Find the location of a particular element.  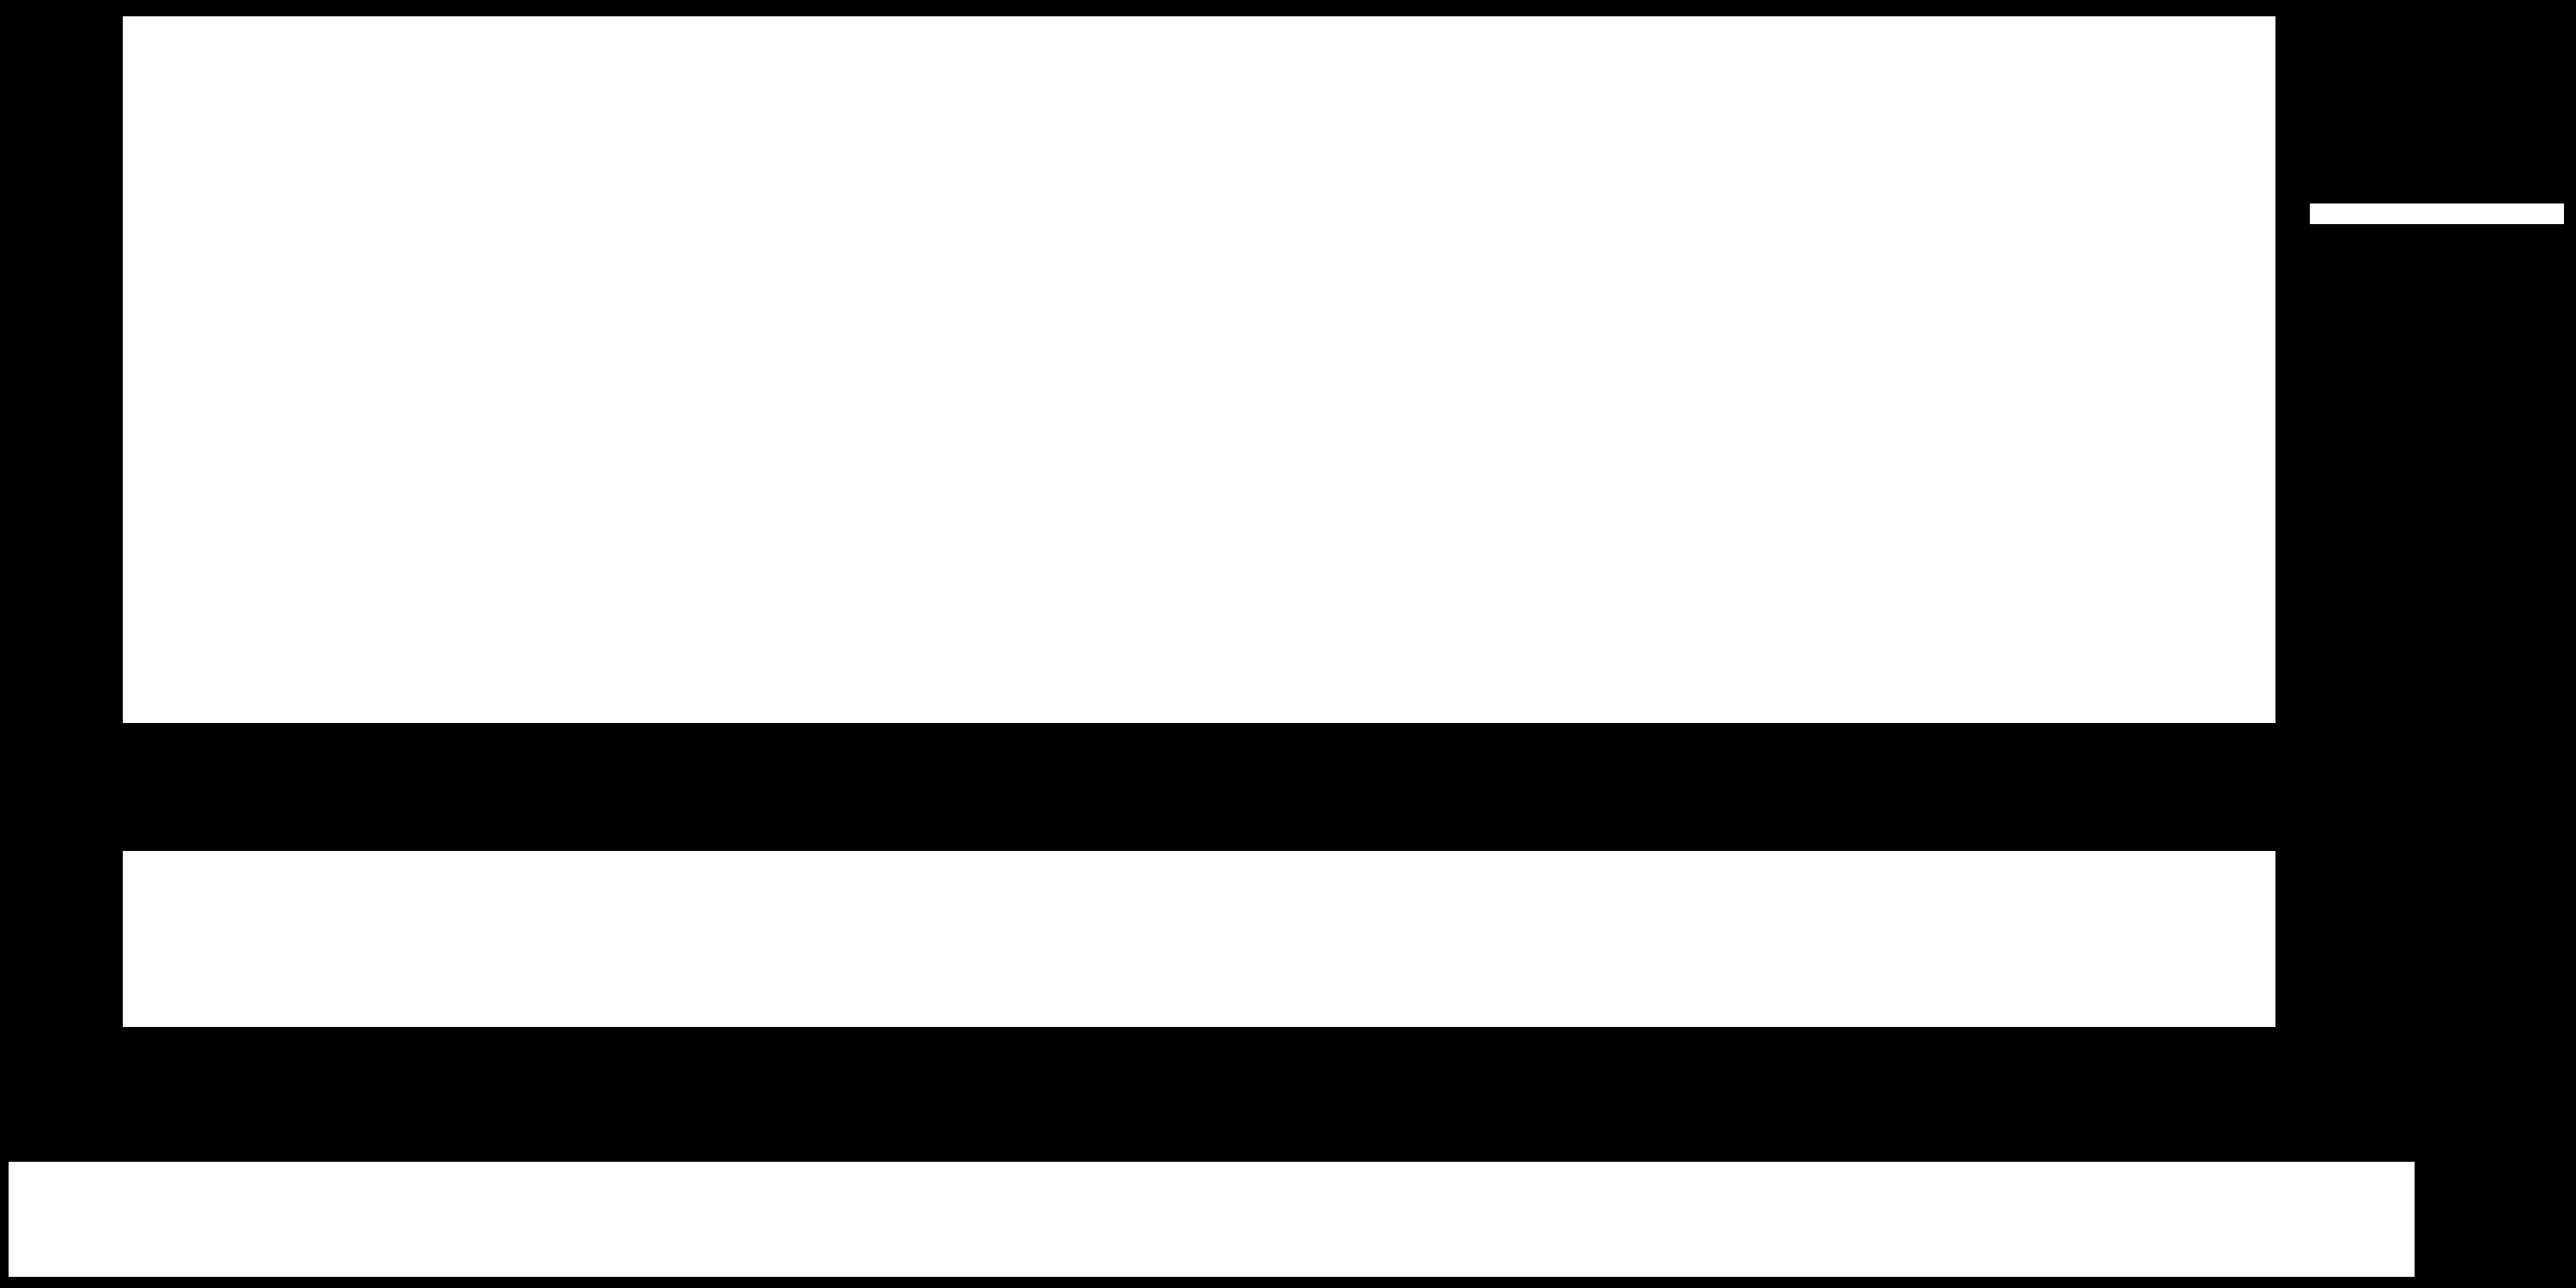

month-chart-y-axis is located at coordinates (56, 374).